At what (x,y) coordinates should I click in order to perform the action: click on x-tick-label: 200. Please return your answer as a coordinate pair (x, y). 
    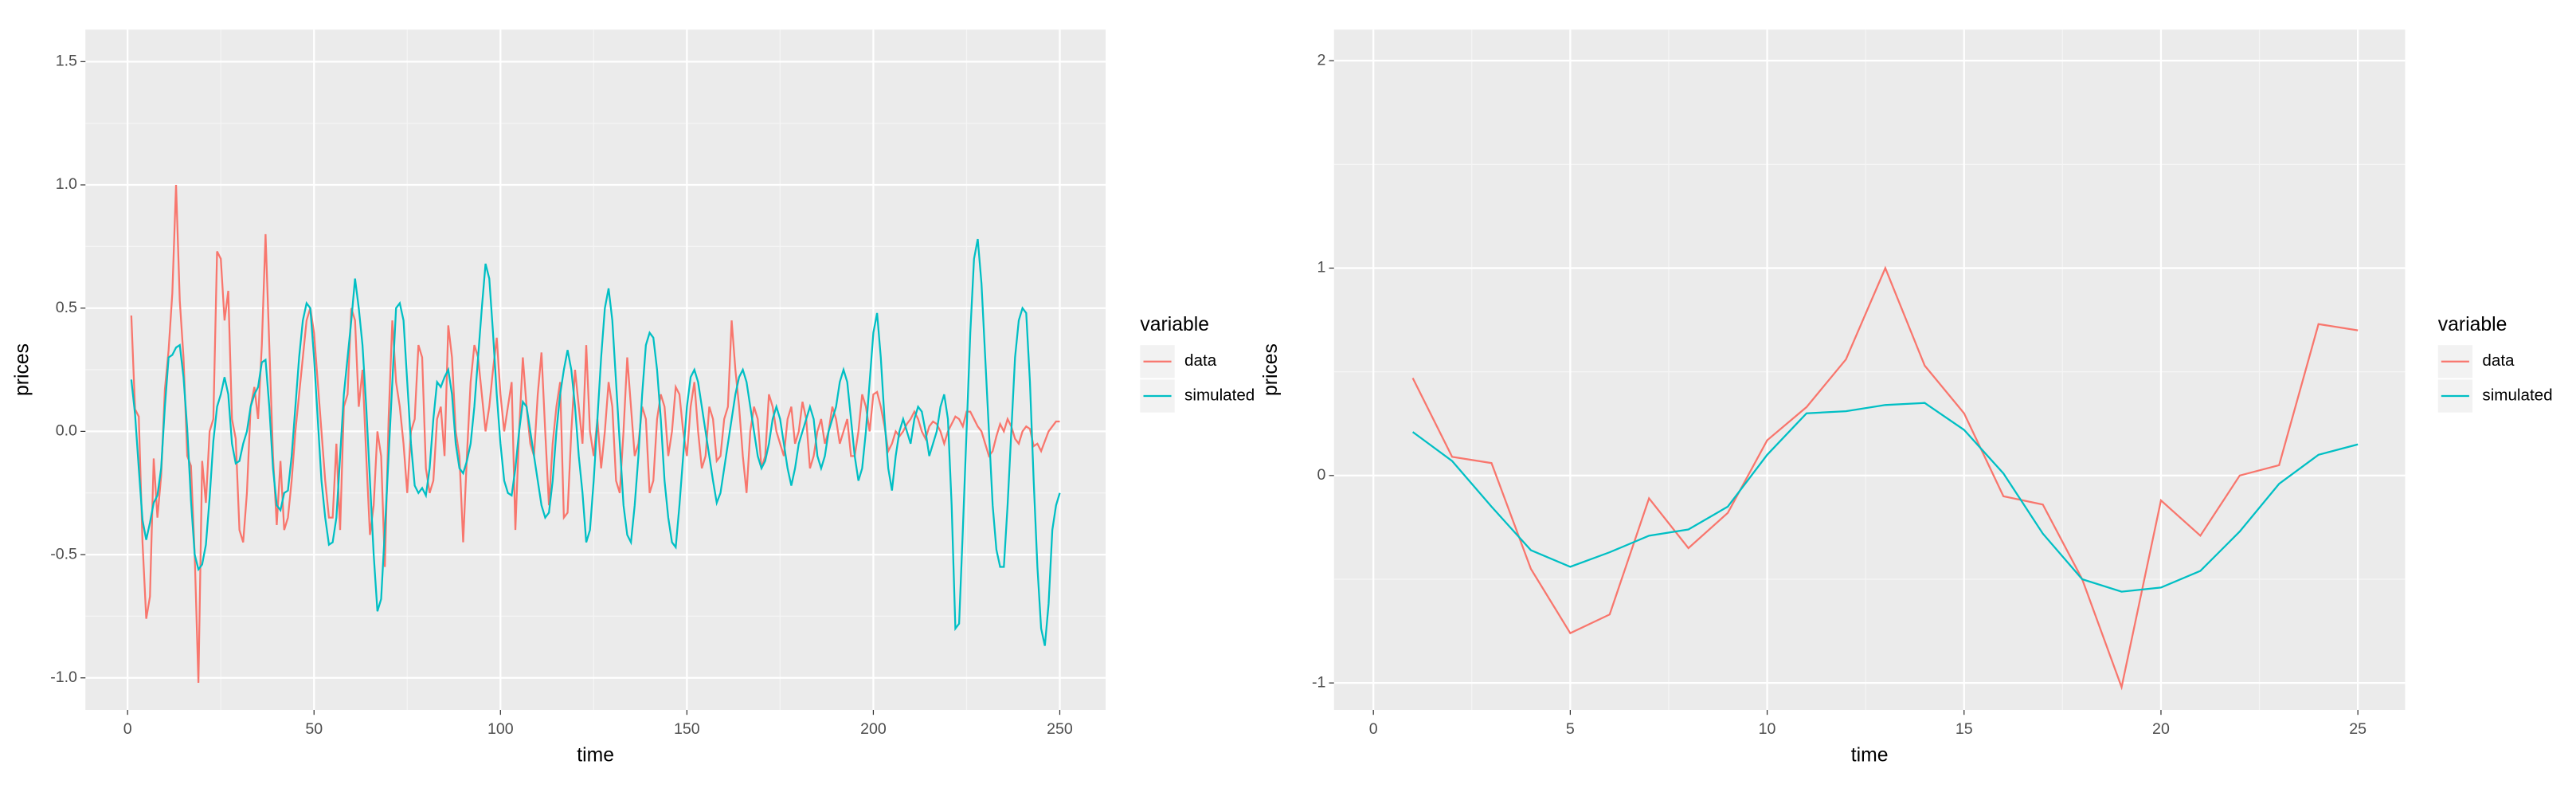
    Looking at the image, I should click on (873, 729).